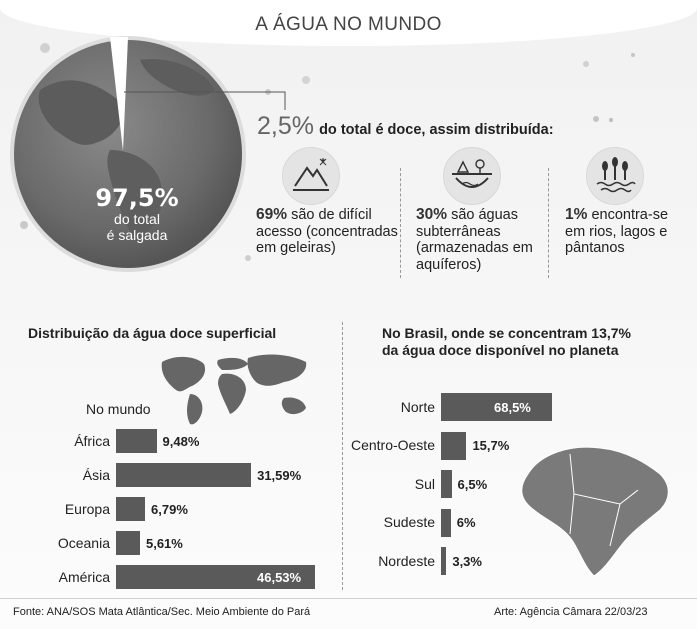 The height and width of the screenshot is (629, 697). Describe the element at coordinates (285, 126) in the screenshot. I see `headline-percent: 2,5%` at that location.